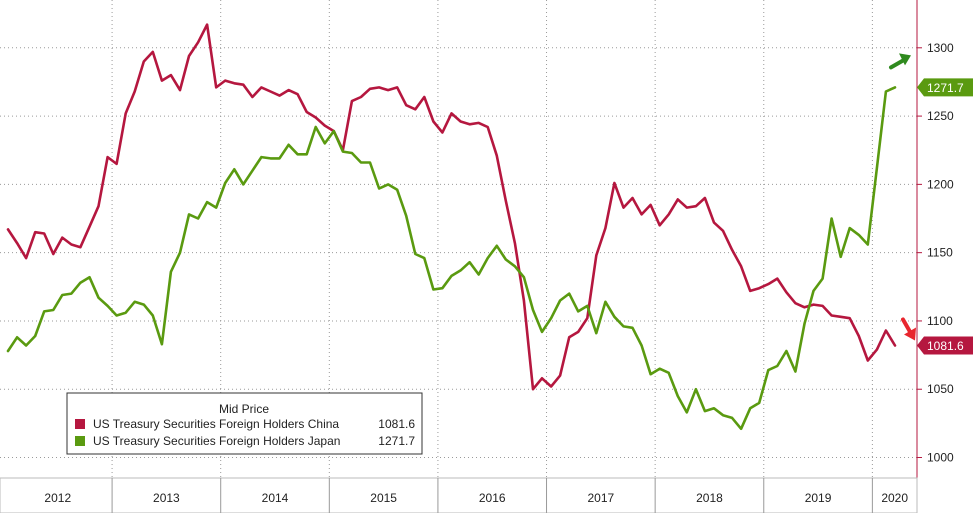  I want to click on last-value-tag-china, so click(945, 345).